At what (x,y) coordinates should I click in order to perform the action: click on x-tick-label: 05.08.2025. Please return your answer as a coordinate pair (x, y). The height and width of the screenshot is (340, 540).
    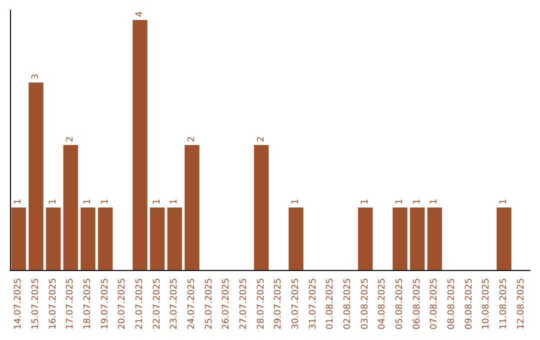
    Looking at the image, I should click on (400, 304).